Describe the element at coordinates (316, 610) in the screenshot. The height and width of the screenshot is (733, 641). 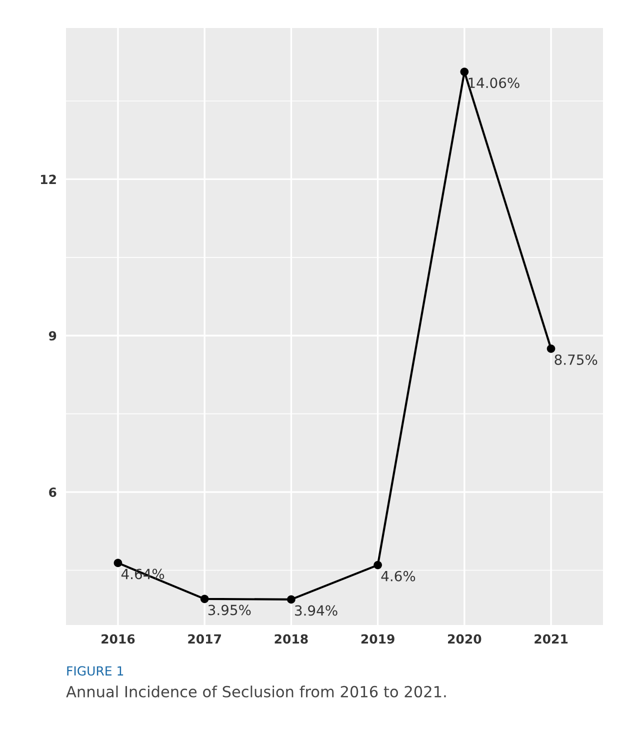
I see `data-label: 3.94%` at that location.